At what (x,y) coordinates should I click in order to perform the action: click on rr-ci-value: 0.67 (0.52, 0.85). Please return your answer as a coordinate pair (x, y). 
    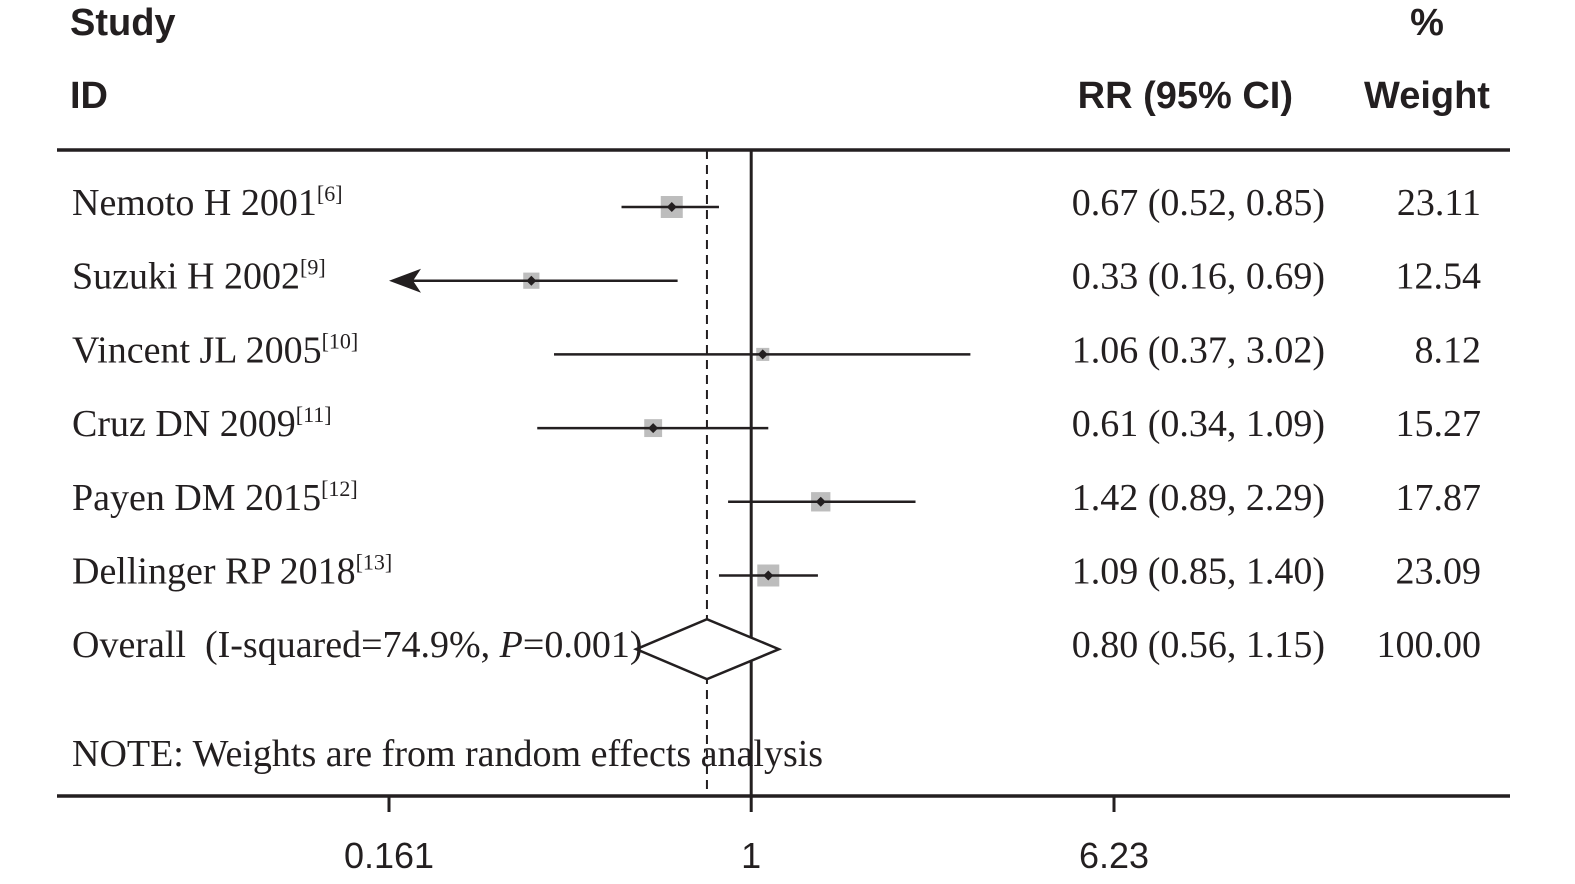
    Looking at the image, I should click on (1198, 203).